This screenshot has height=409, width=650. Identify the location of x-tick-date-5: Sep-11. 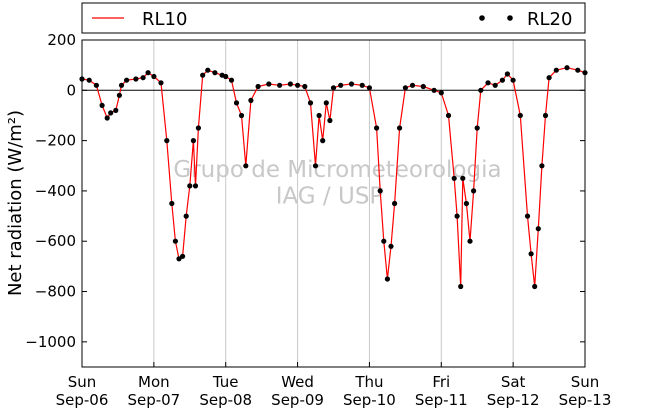
(441, 400).